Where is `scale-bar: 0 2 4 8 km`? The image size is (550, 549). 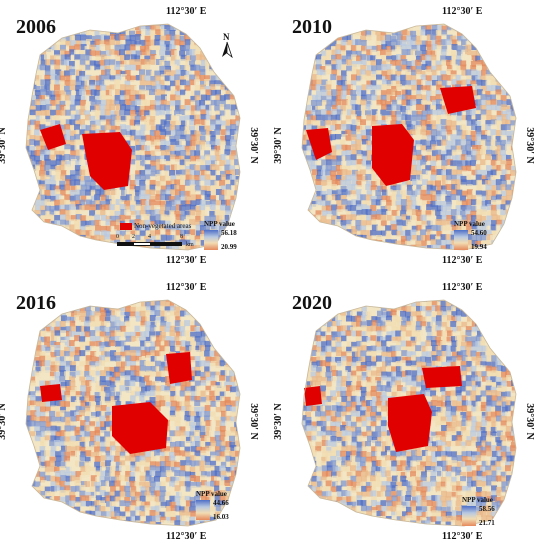 scale-bar: 0 2 4 8 km is located at coordinates (161, 245).